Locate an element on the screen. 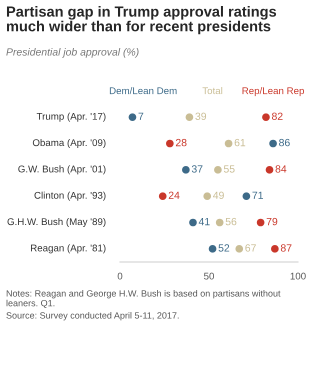  y-tick-label: Clinton (Apr. '93) is located at coordinates (70, 196).